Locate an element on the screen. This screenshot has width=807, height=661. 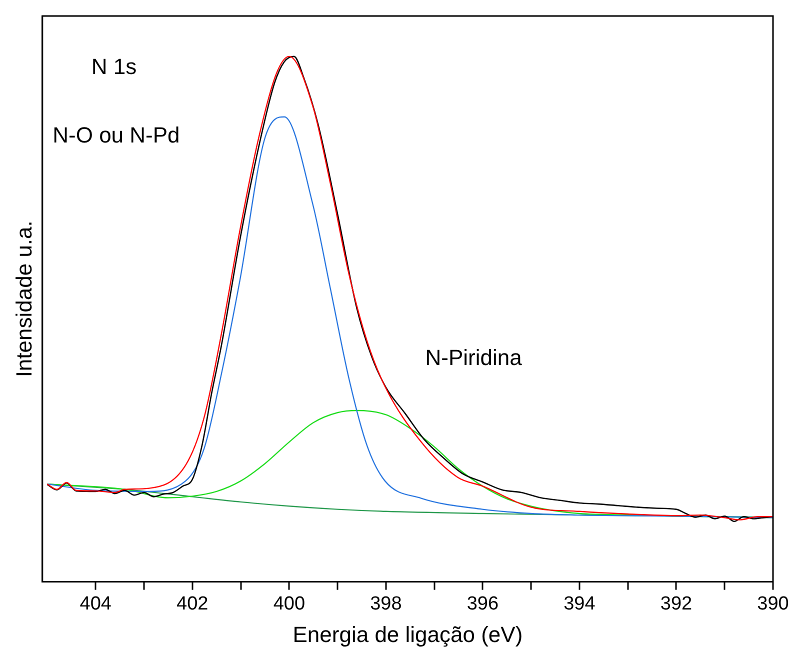
x-tick-label: 404 is located at coordinates (96, 603).